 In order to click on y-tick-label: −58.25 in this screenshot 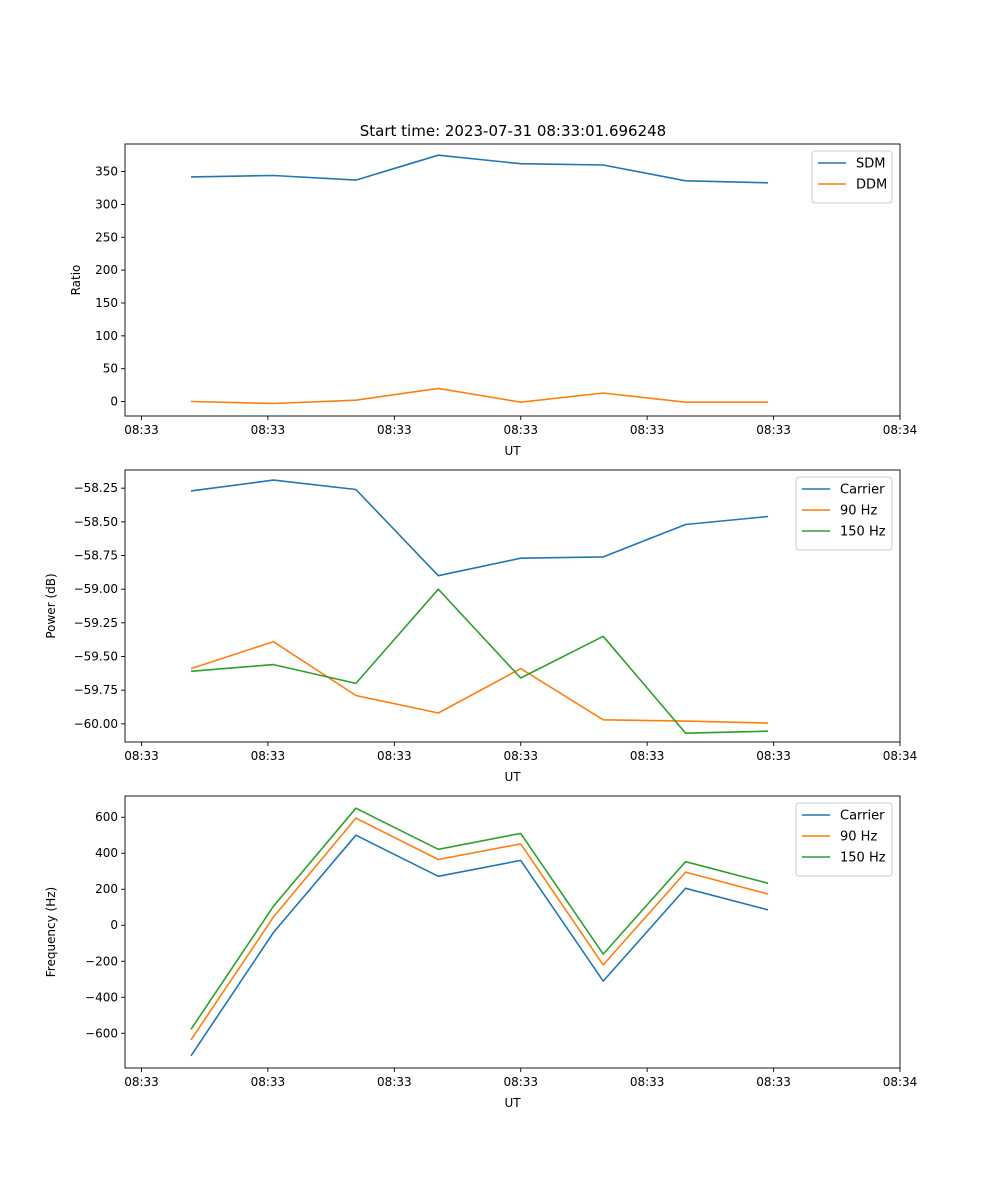, I will do `click(96, 488)`.